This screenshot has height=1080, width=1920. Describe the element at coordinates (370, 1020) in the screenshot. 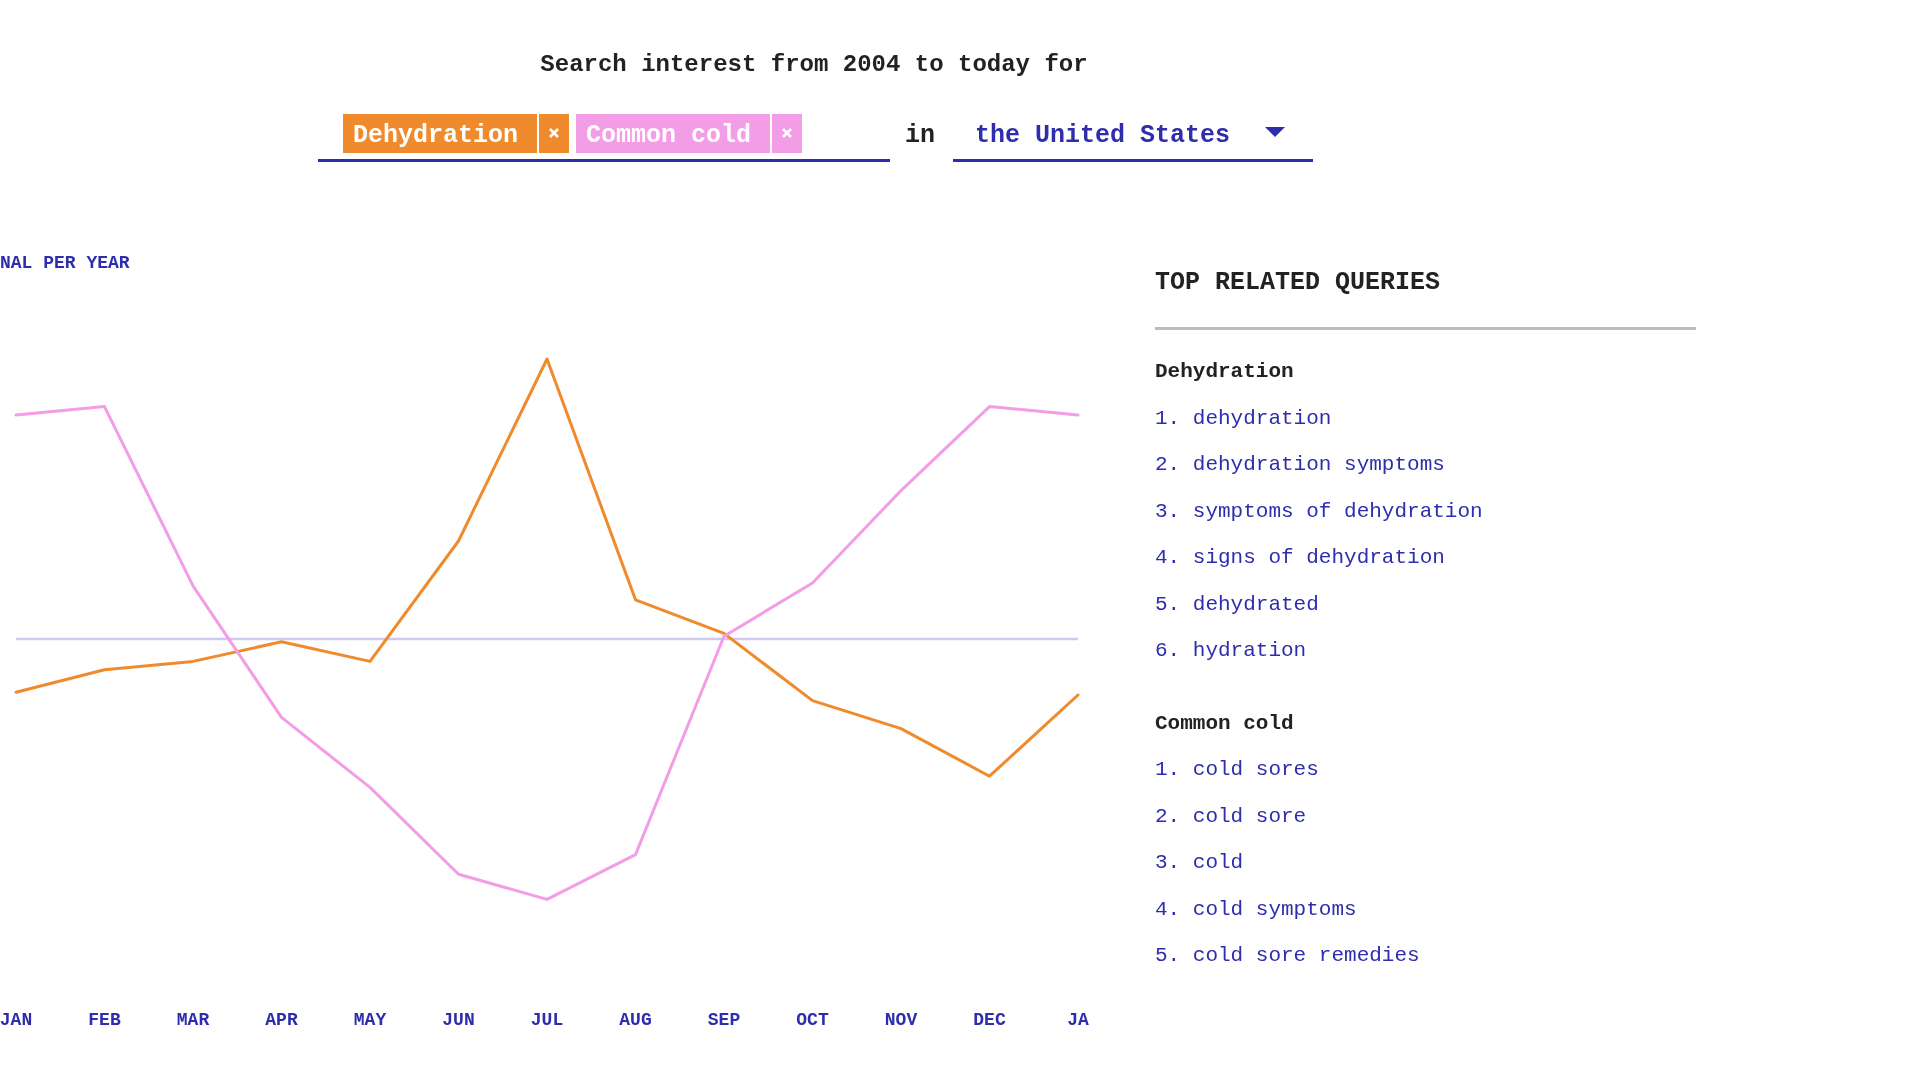

I see `x-tick-label: MAY` at that location.